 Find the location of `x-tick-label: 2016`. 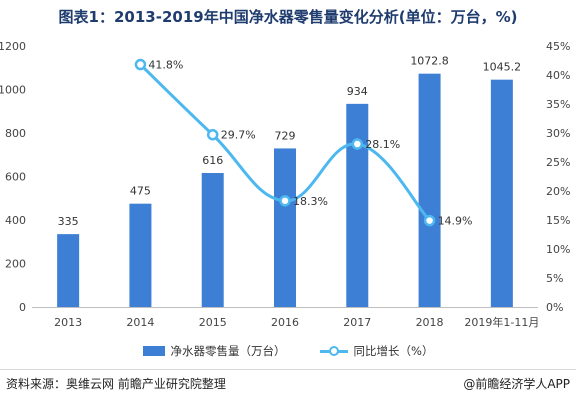

x-tick-label: 2016 is located at coordinates (285, 322).